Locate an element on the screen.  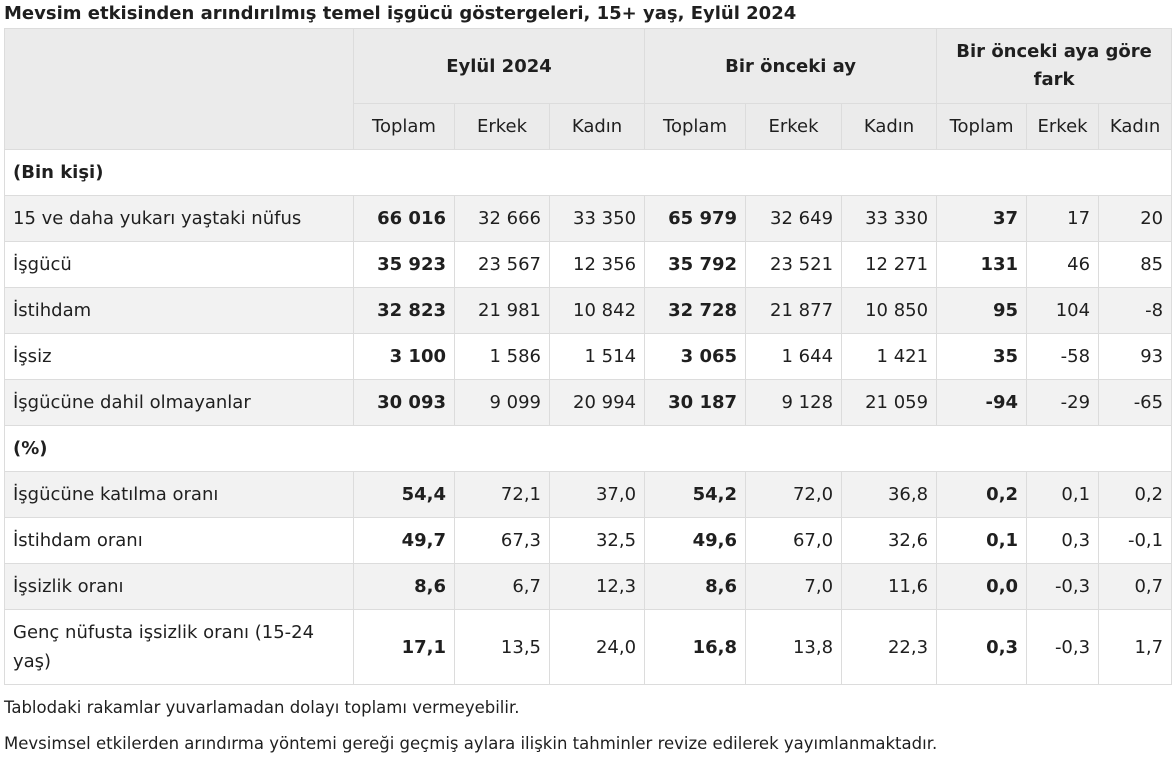
table-cell: 85 is located at coordinates (1135, 264).